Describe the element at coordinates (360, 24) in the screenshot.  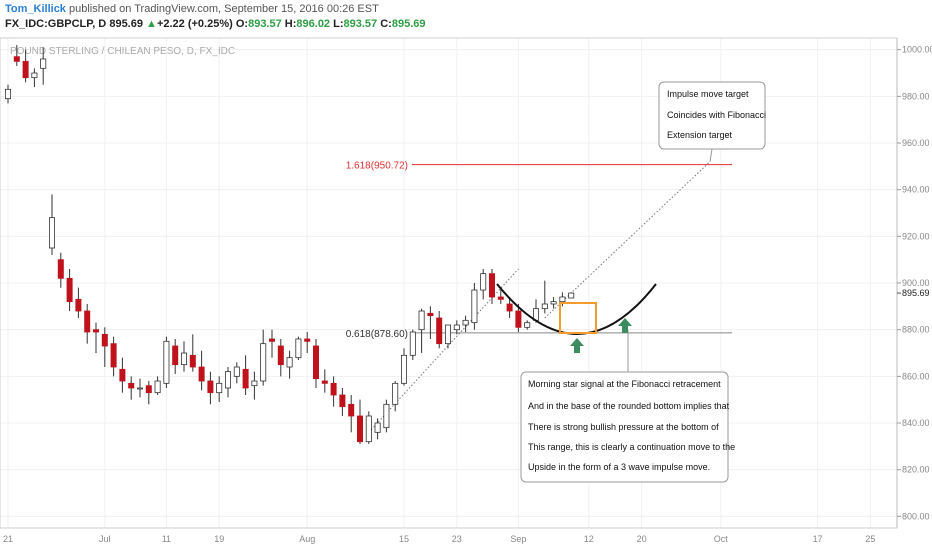
I see `low-value: 893.57` at that location.